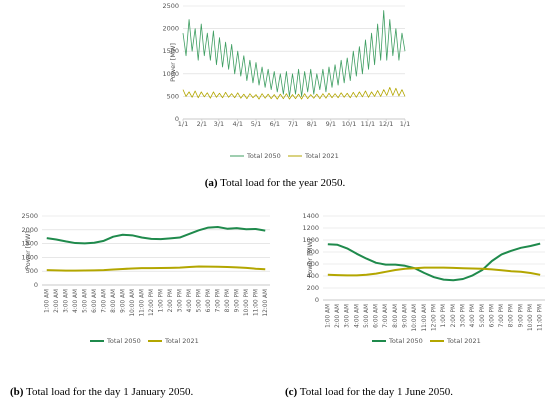 The height and width of the screenshot is (404, 550). I want to click on caption-label: (a), so click(211, 183).